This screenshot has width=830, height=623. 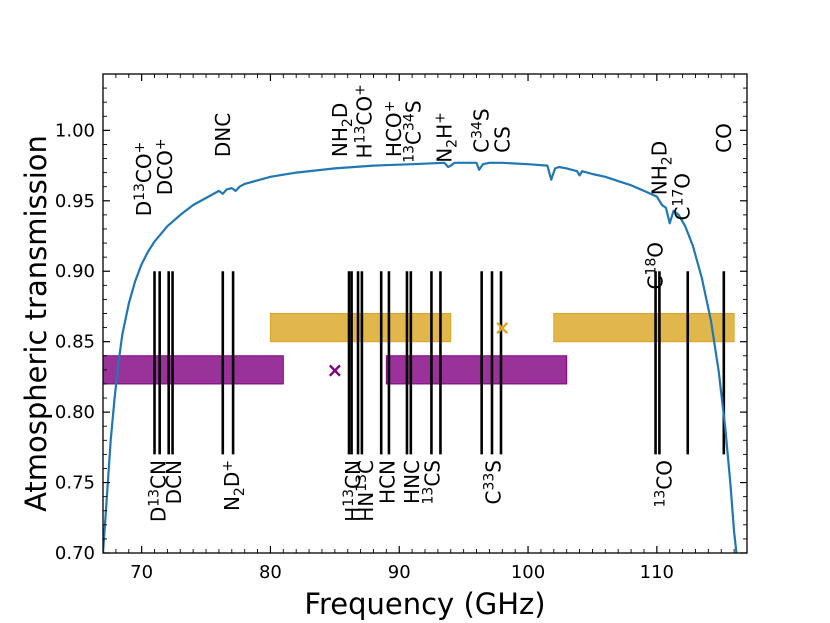 What do you see at coordinates (399, 572) in the screenshot?
I see `x-tick-label: 90` at bounding box center [399, 572].